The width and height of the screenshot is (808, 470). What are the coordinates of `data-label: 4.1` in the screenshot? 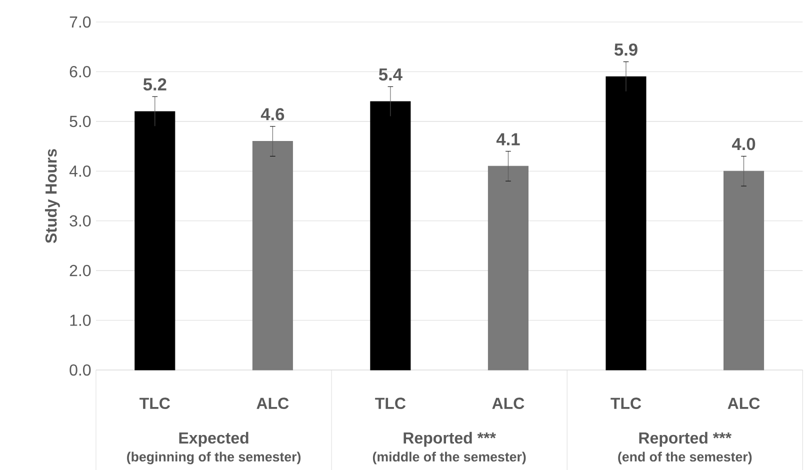 It's located at (508, 139).